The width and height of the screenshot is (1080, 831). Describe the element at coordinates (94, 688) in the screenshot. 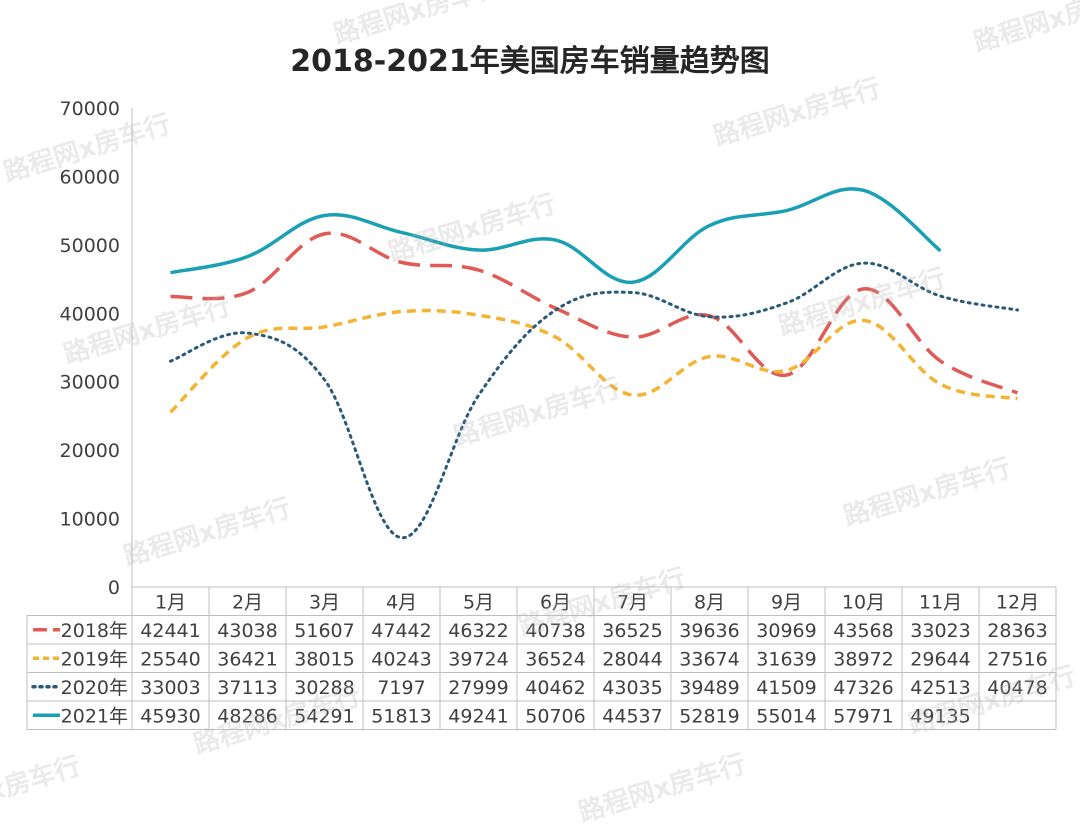

I see `legend-label: 2020年` at that location.